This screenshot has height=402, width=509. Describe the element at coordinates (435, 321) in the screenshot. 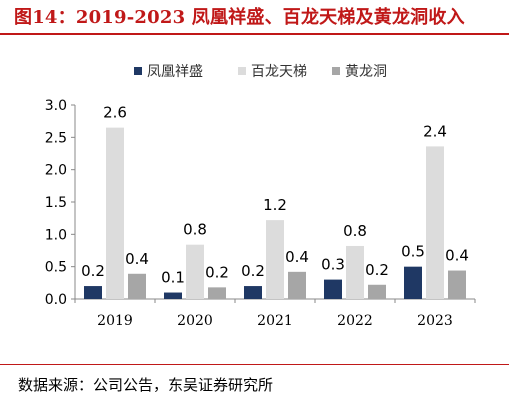

I see `x-tick-label: 2023` at that location.